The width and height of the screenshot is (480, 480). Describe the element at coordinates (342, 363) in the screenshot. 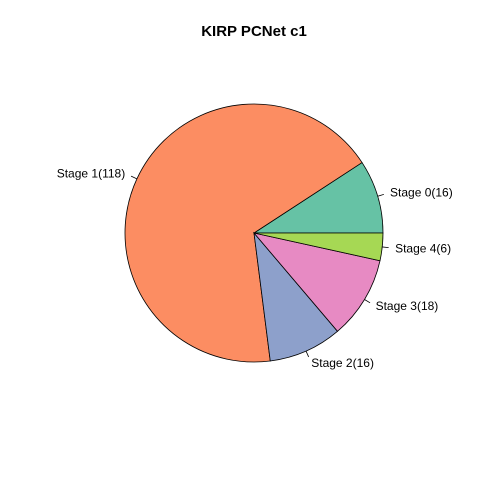

I see `pie-slice-label-2: Stage 2(16)` at that location.